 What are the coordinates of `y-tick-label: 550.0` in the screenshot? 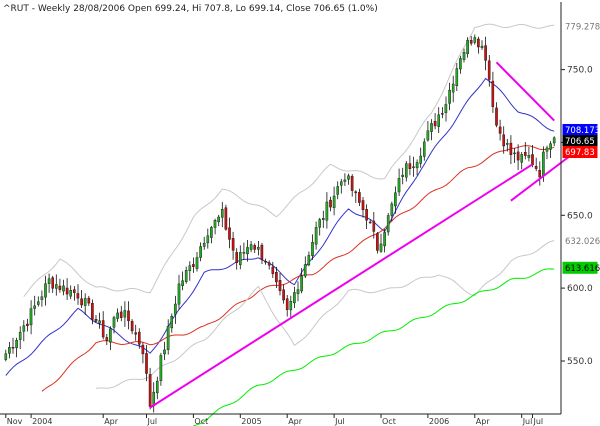 It's located at (580, 362).